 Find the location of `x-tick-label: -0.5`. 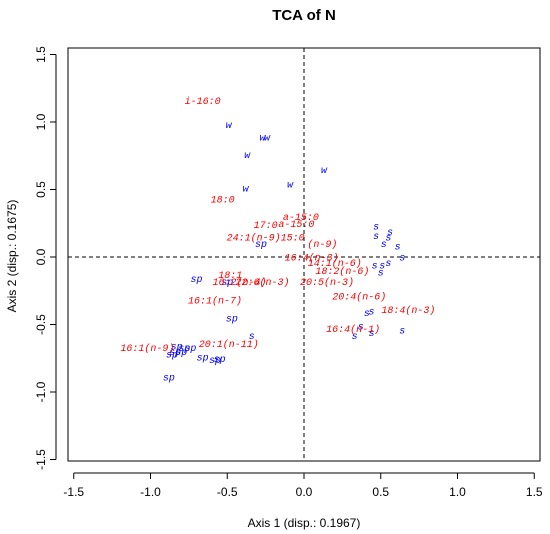

x-tick-label: -0.5 is located at coordinates (227, 492).